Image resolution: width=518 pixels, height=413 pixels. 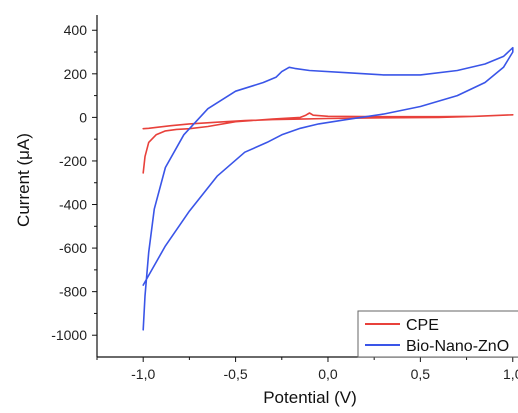 I want to click on y-tick-label: 400, so click(x=76, y=30).